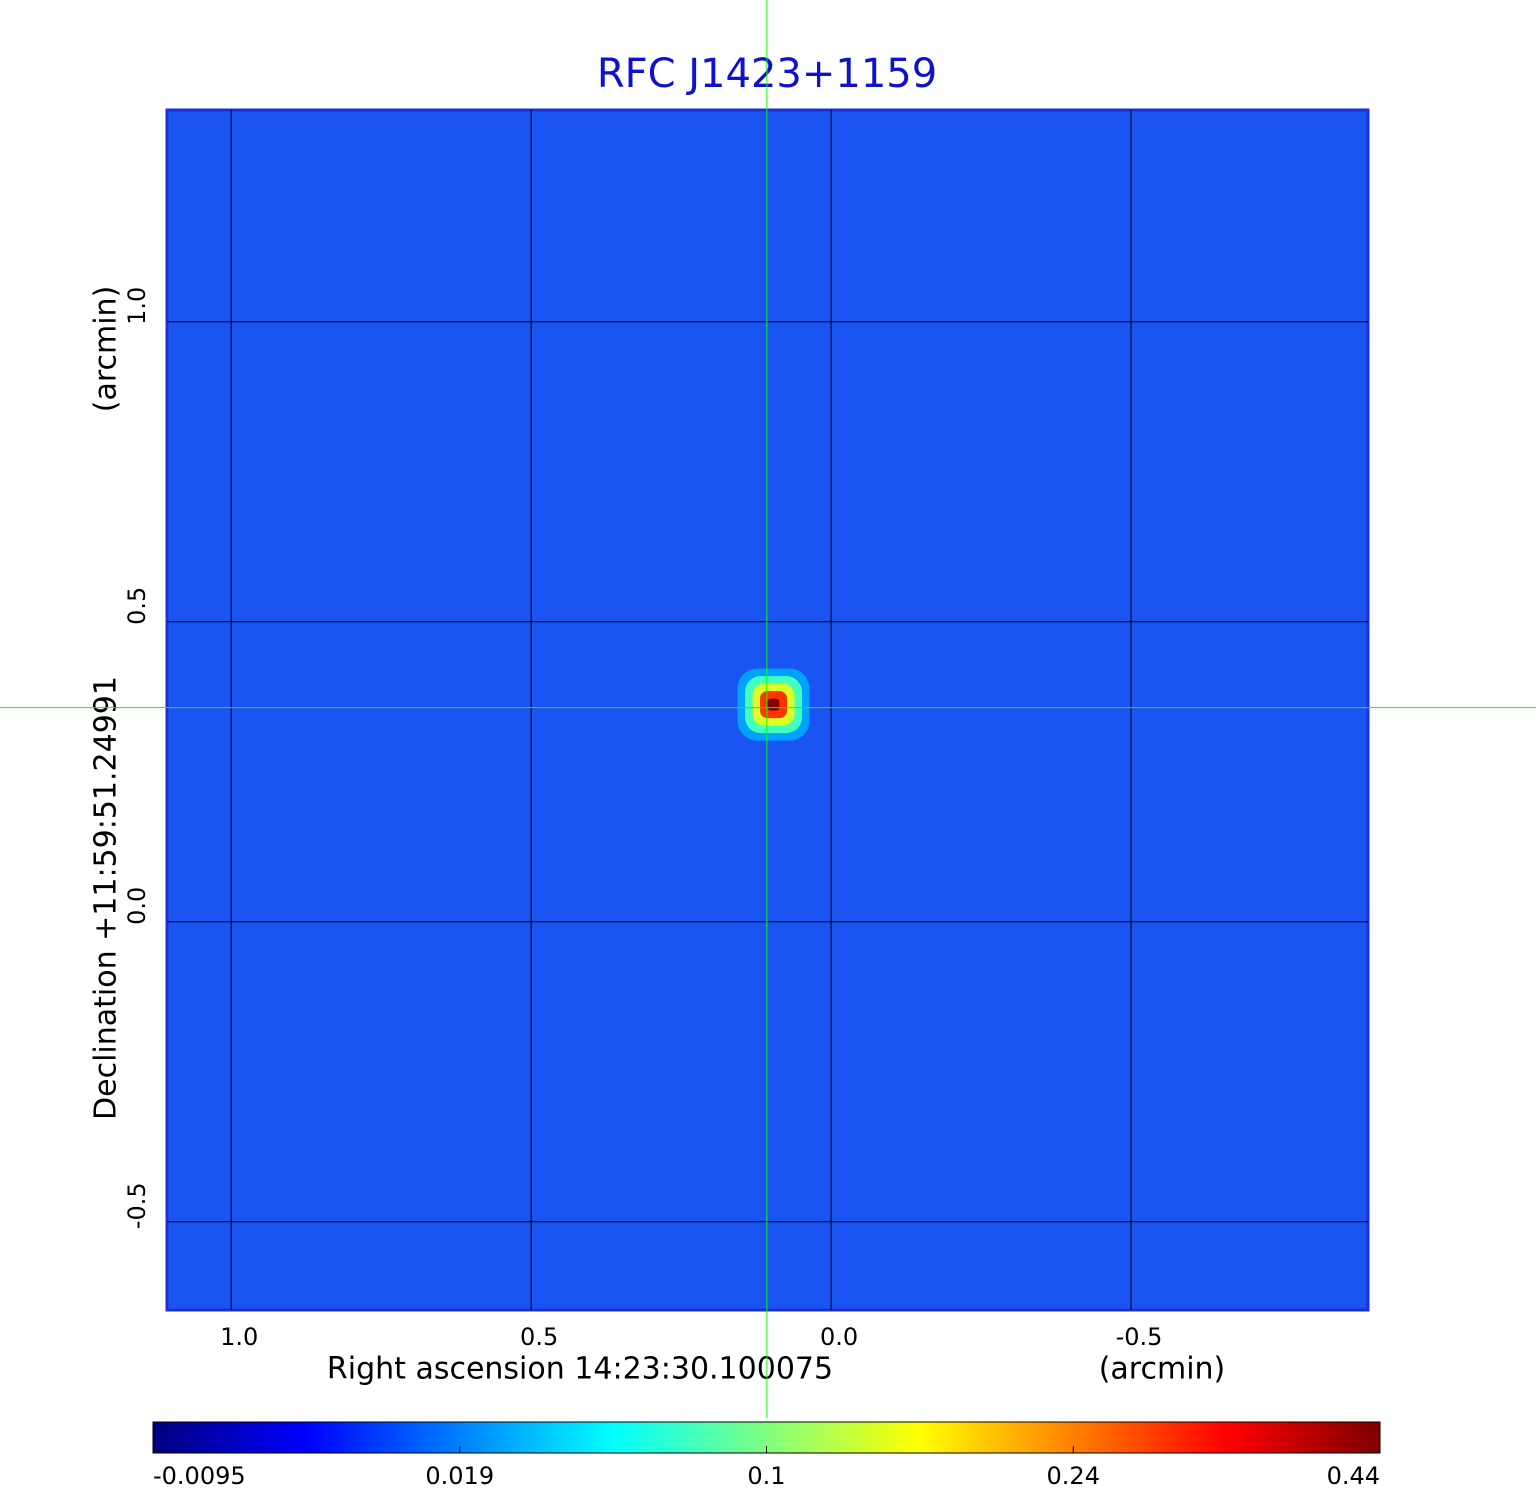 This screenshot has width=1536, height=1511. Describe the element at coordinates (137, 306) in the screenshot. I see `y-tick-label: 1.0` at that location.